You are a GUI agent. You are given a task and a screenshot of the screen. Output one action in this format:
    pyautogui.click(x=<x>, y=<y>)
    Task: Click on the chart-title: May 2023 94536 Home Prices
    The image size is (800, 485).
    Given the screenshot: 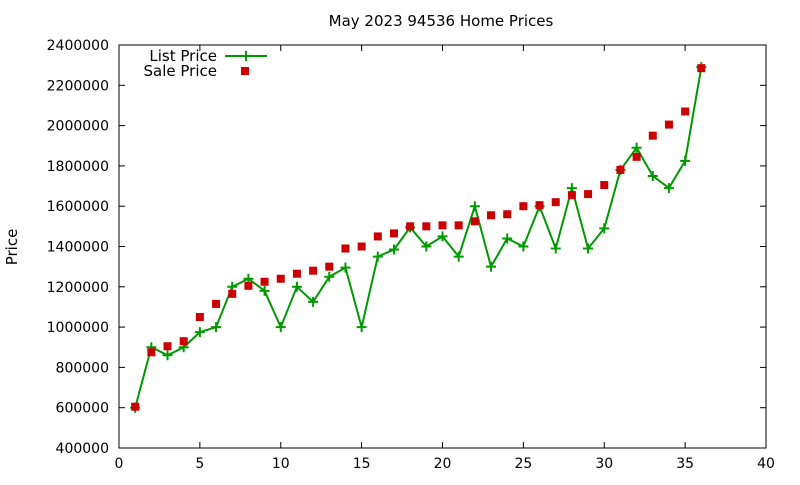 What is the action you would take?
    pyautogui.click(x=441, y=21)
    